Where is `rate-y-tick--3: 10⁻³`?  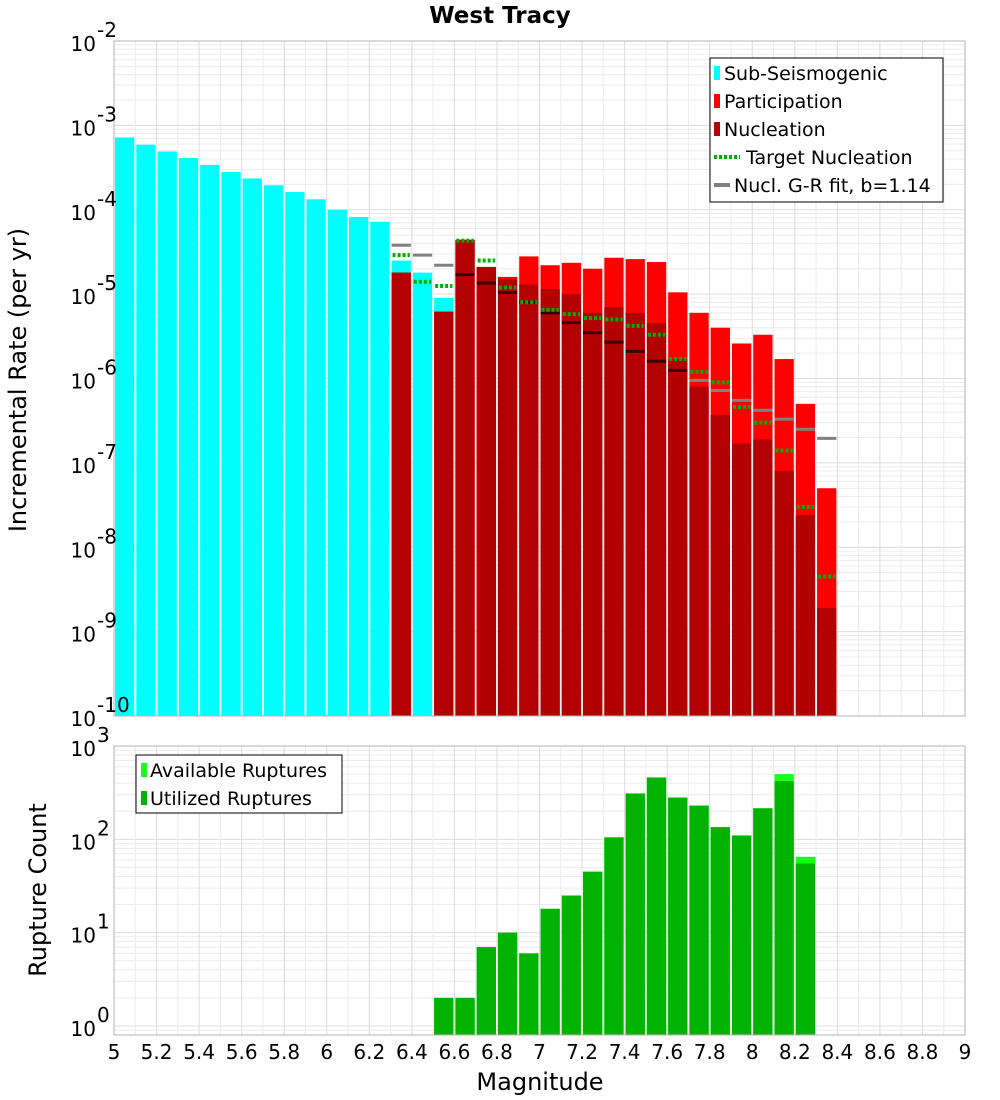 rate-y-tick--3: 10⁻³ is located at coordinates (94, 121).